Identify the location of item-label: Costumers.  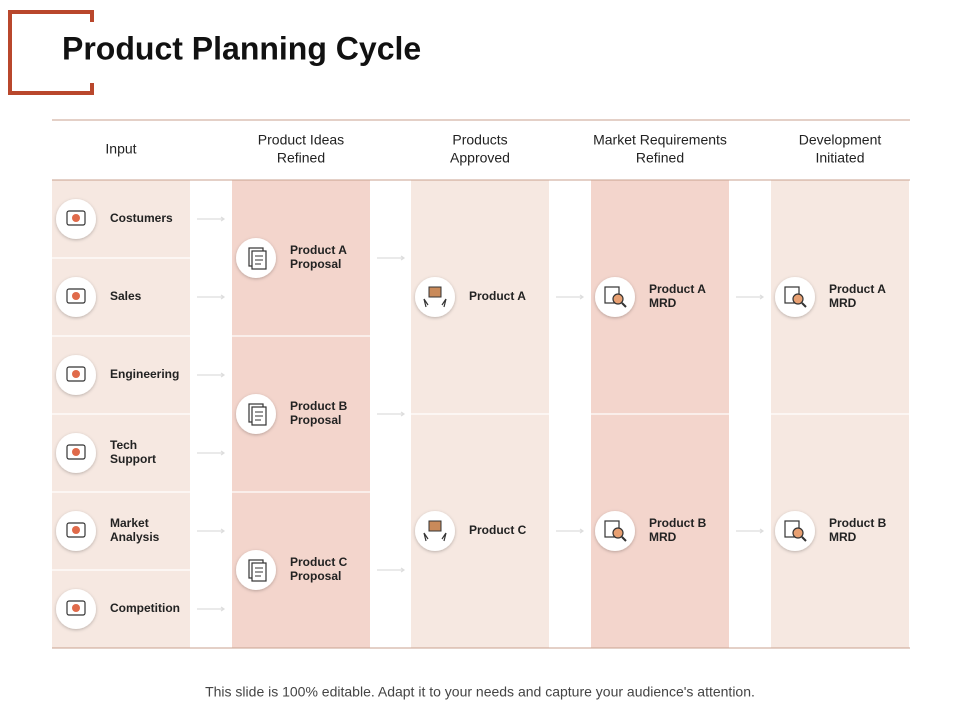
(141, 218).